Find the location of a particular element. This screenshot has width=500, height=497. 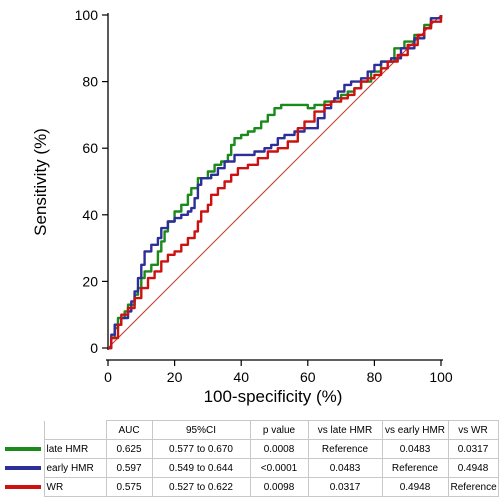

swatch-header is located at coordinates (23, 430).